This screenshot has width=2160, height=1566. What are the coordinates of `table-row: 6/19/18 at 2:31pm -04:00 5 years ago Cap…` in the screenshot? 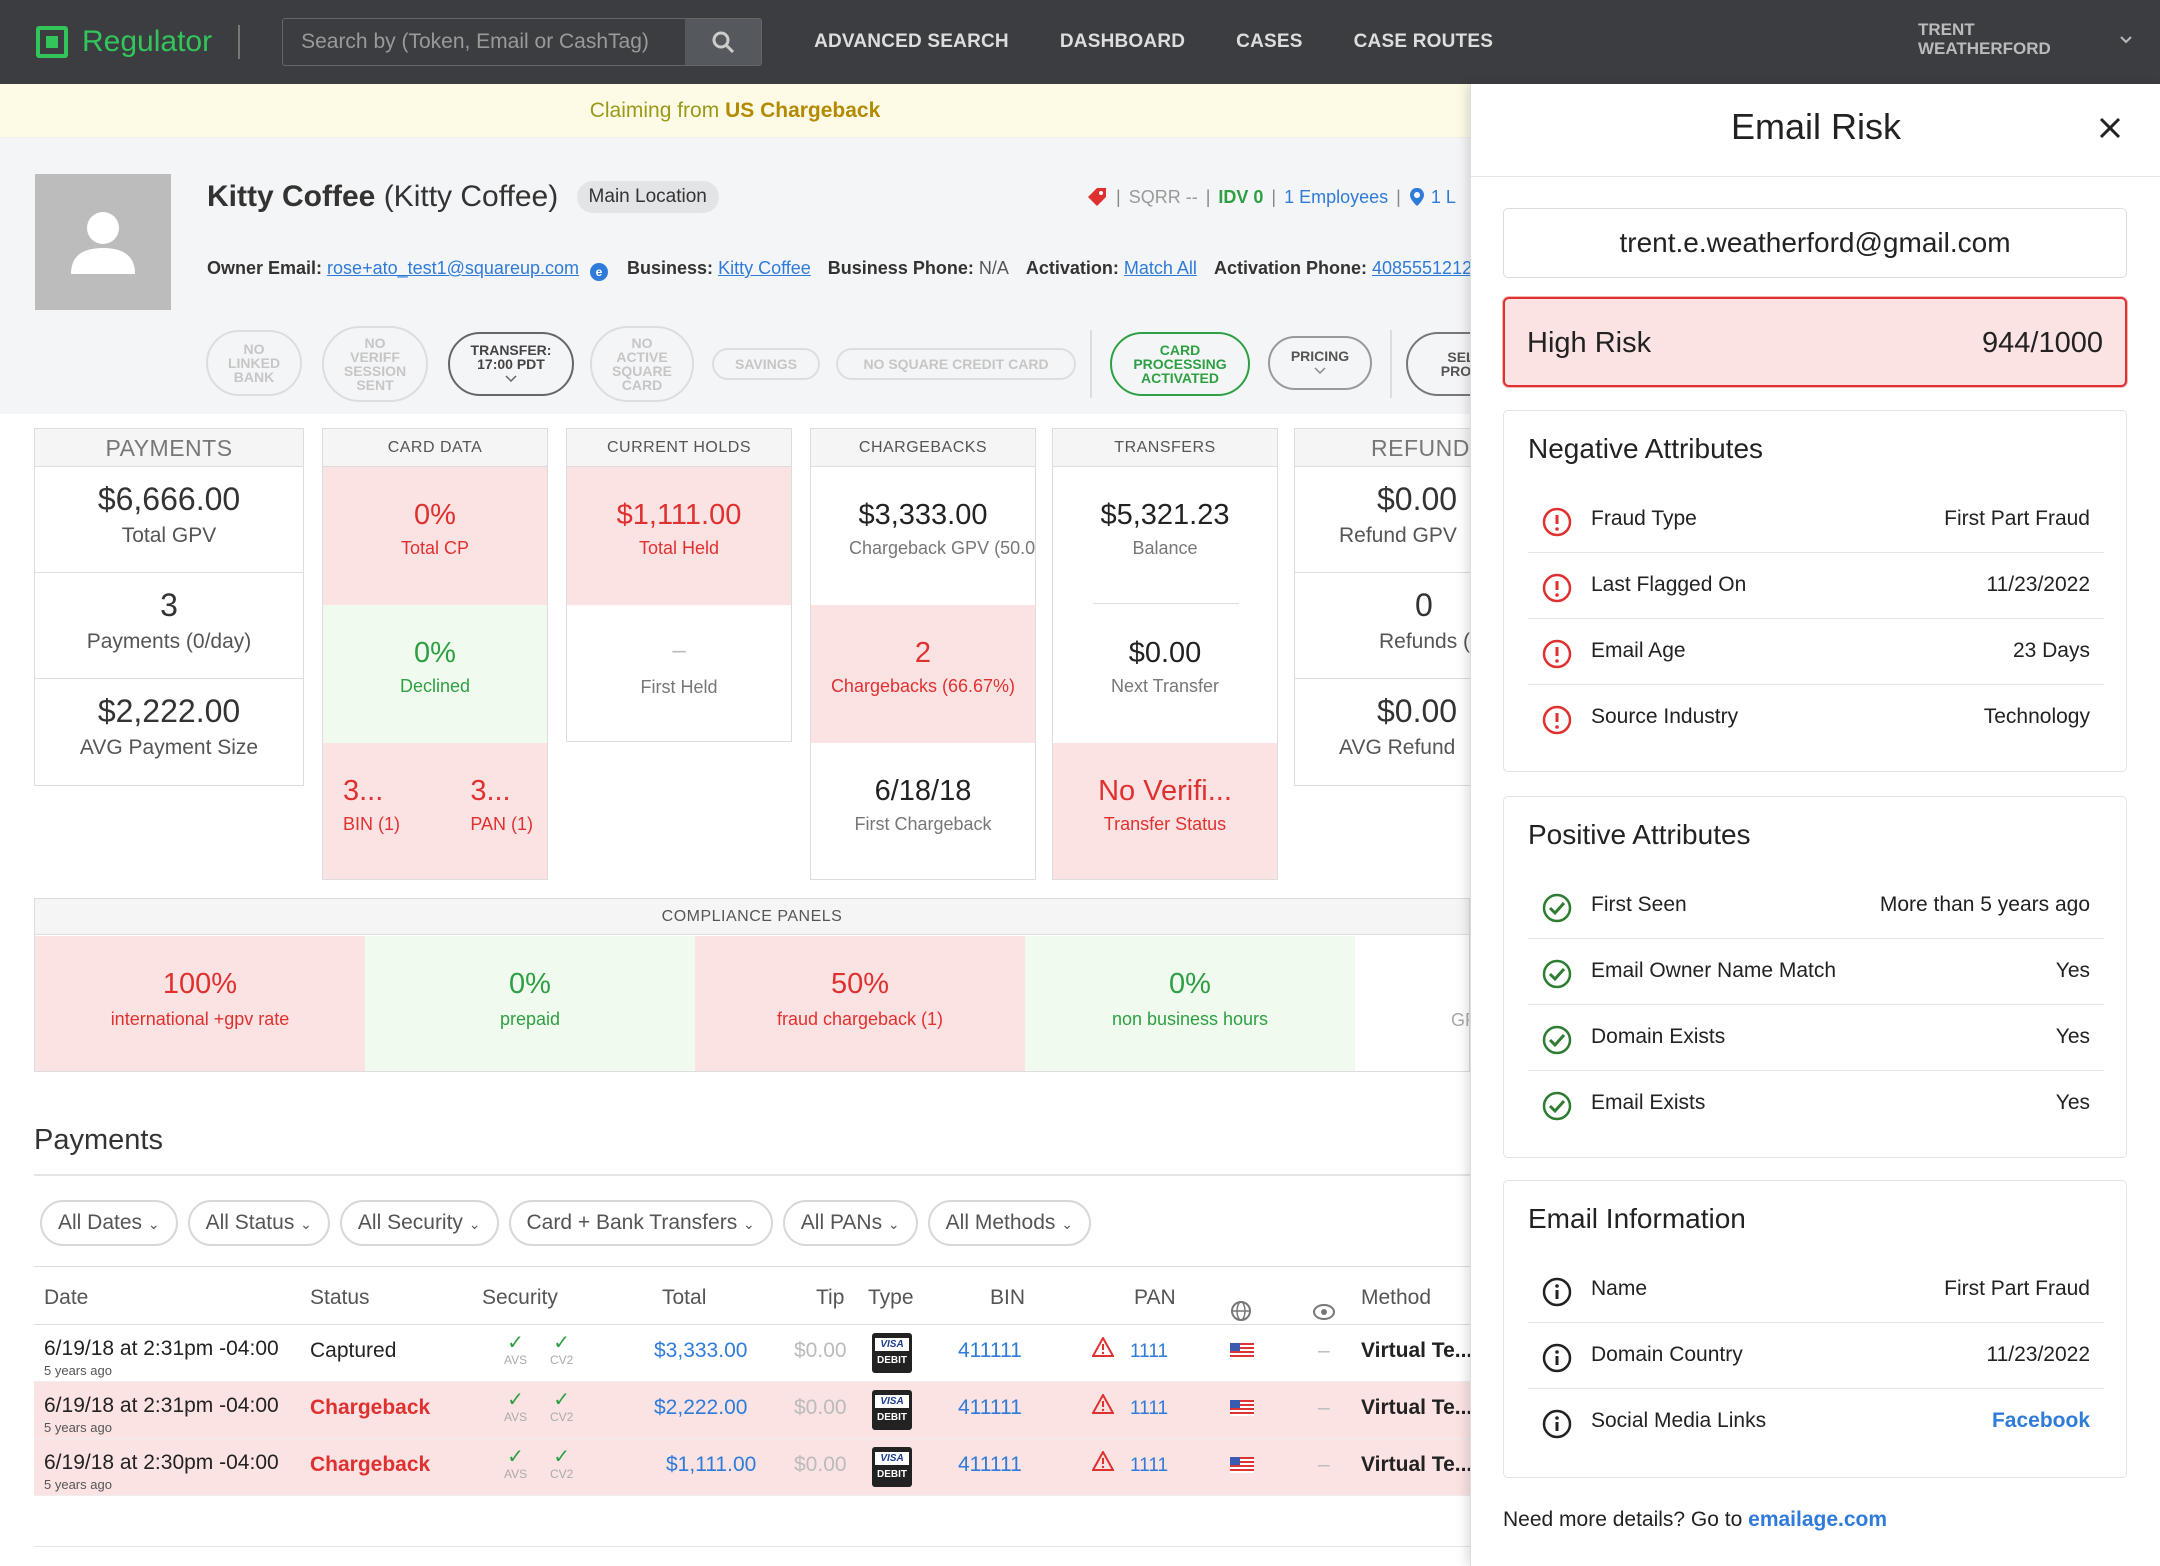 It's located at (753, 1353).